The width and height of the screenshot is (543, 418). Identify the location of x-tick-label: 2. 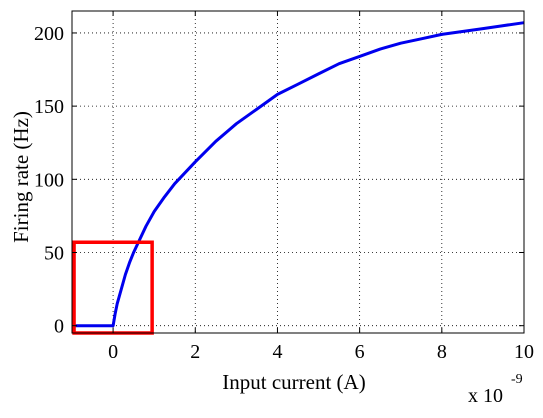
(195, 352).